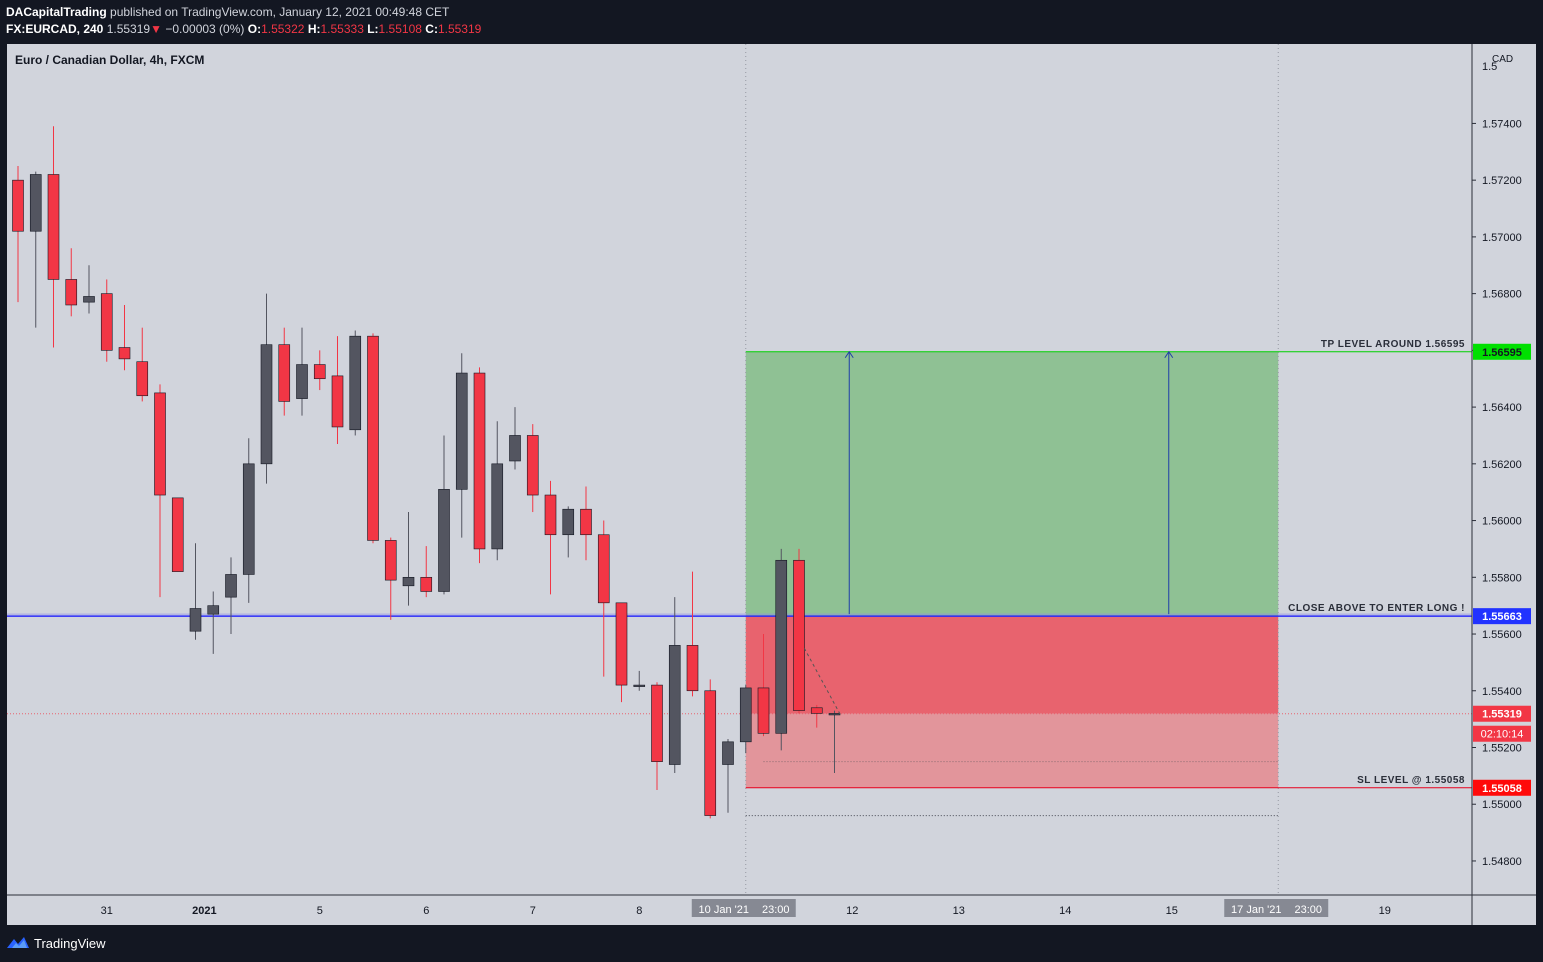  I want to click on range-start-badge-time: 23:00, so click(776, 910).